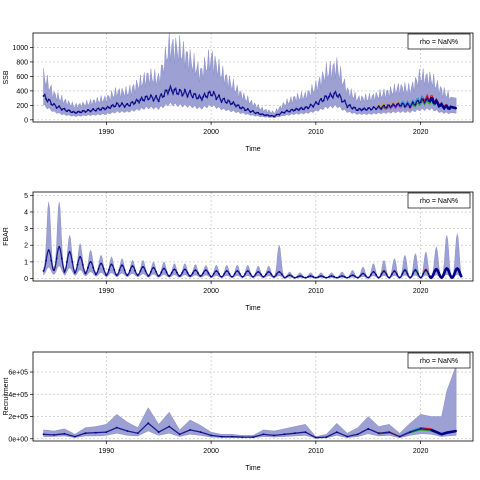 The width and height of the screenshot is (480, 480). I want to click on fbar-final-estimate, so click(445, 273).